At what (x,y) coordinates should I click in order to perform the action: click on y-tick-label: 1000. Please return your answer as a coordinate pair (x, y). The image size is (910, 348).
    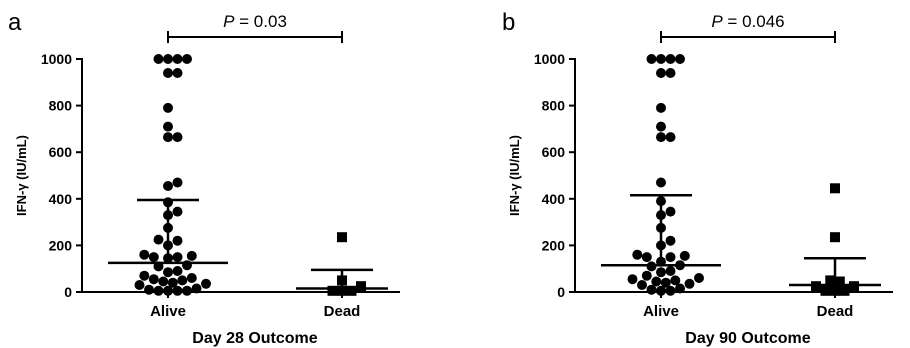
    Looking at the image, I should click on (549, 59).